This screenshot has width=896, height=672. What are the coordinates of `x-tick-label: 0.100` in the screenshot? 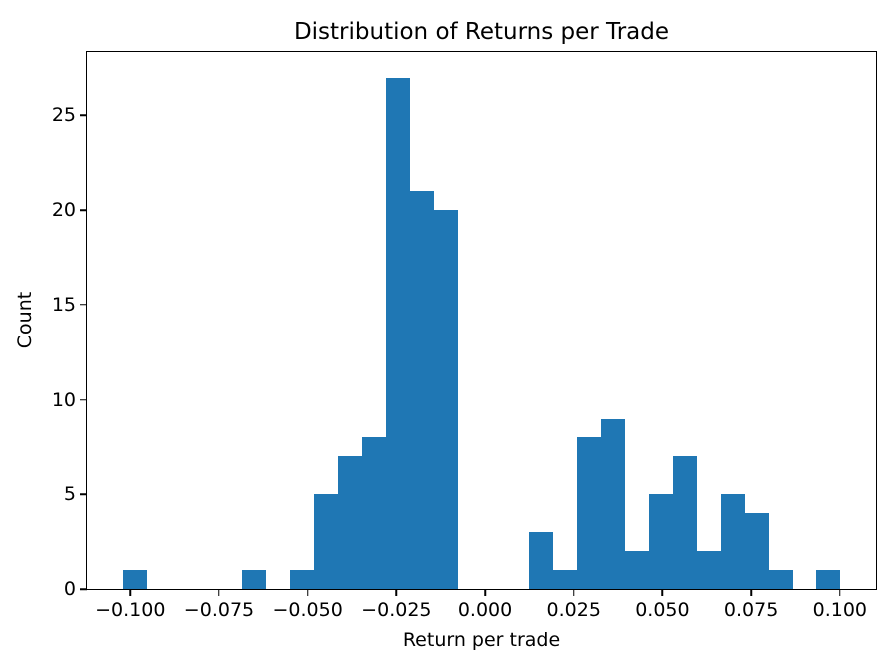 It's located at (840, 610).